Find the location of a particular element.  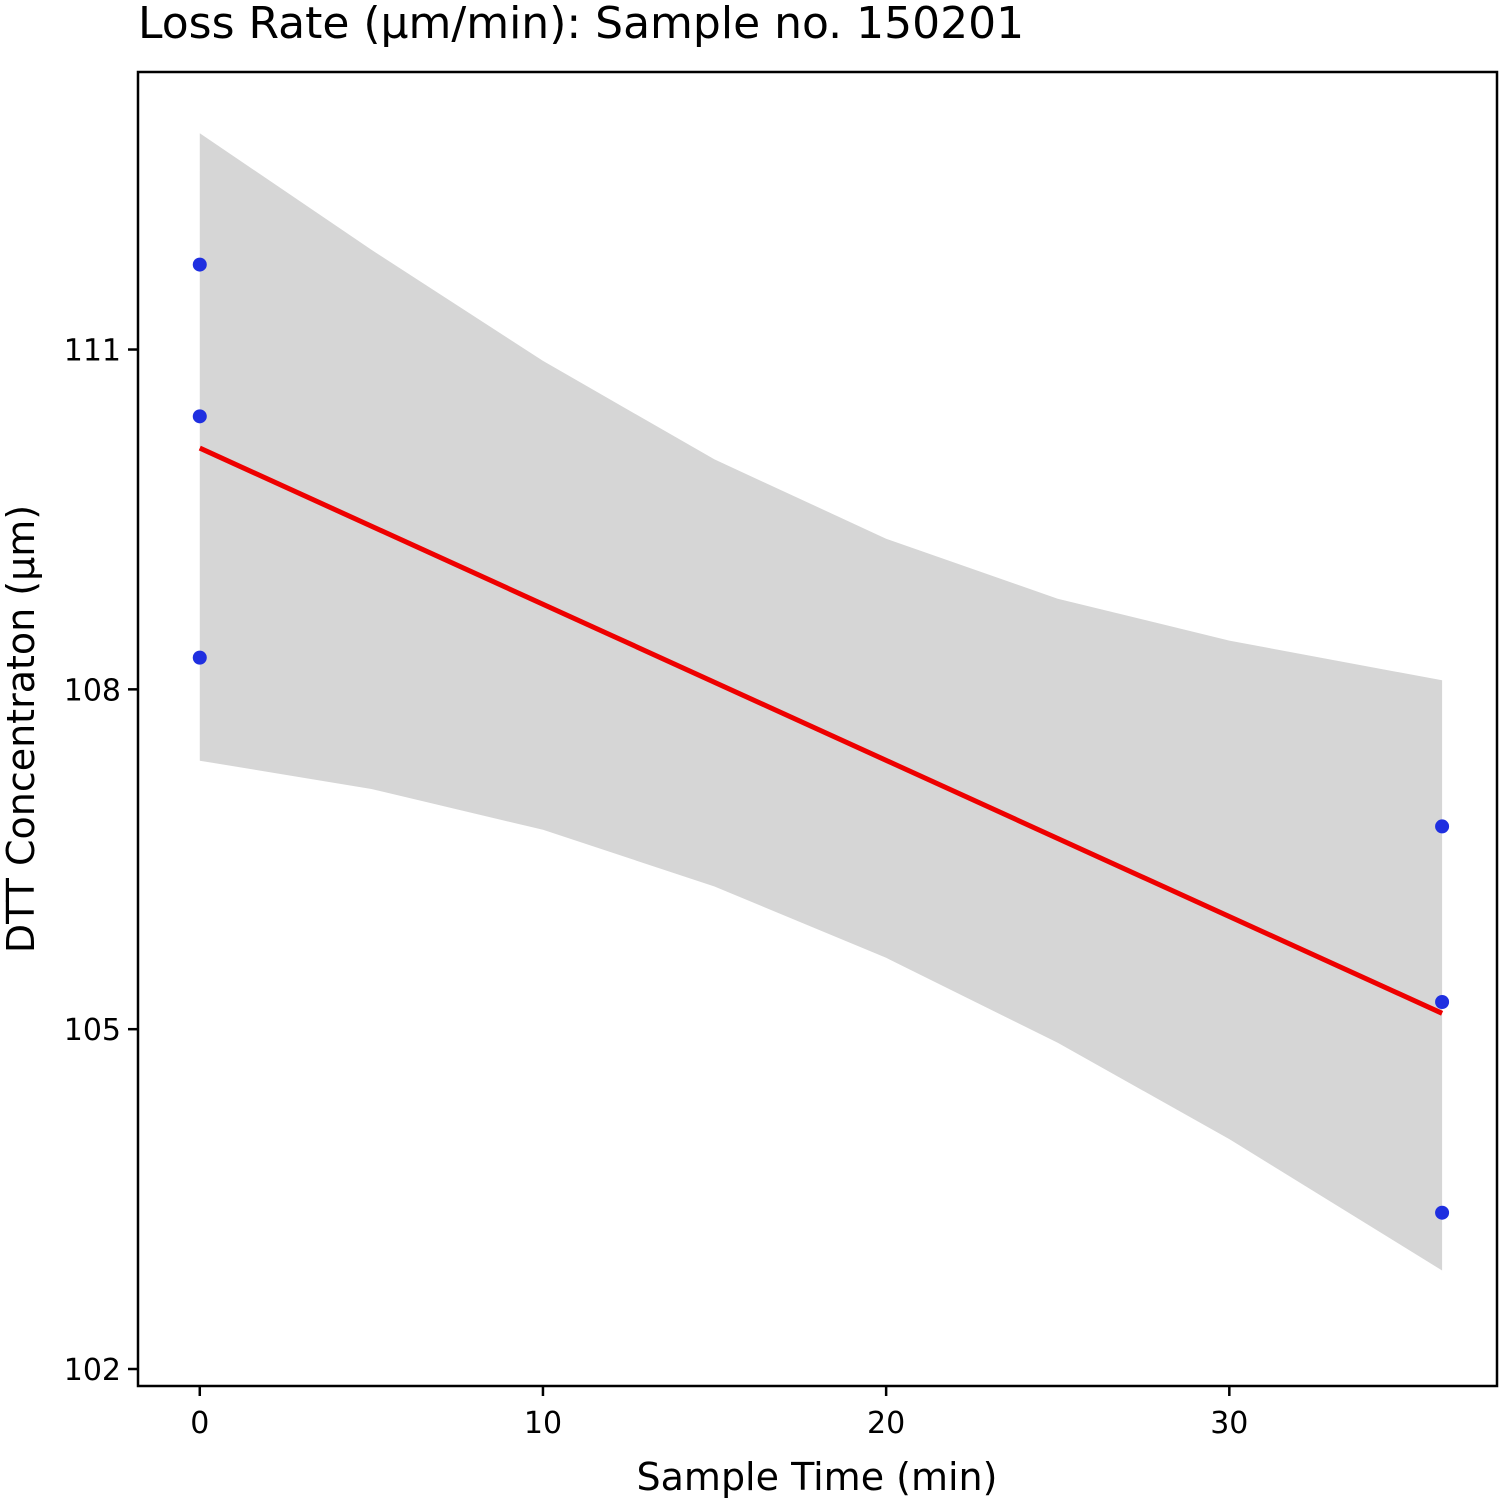

y-tick-label: 102 is located at coordinates (92, 1370).